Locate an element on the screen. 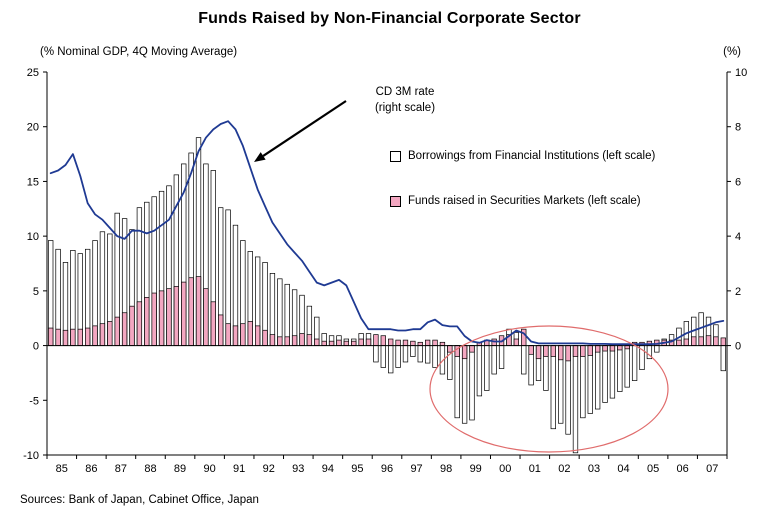 The height and width of the screenshot is (514, 779). svg-text: 07 is located at coordinates (712, 469).